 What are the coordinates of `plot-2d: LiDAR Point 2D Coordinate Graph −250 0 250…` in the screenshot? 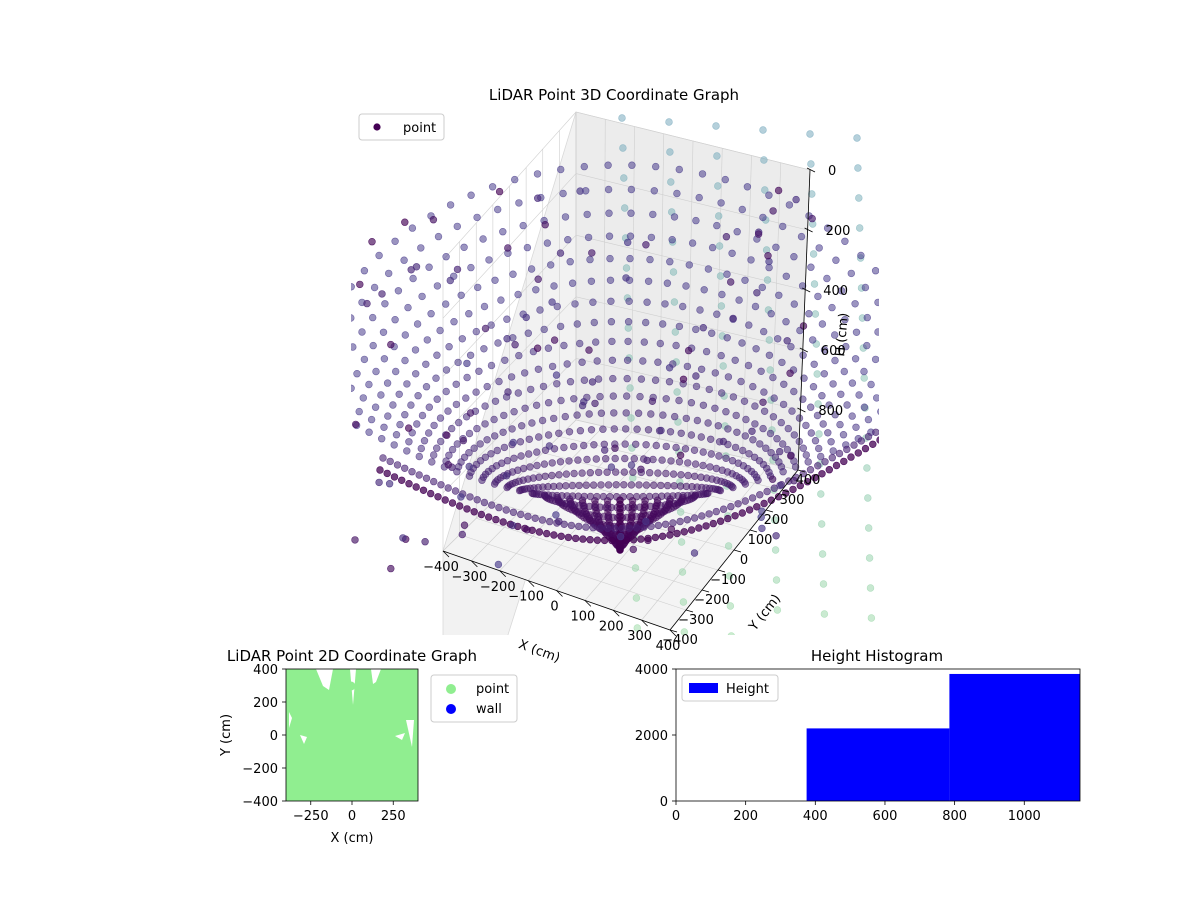 It's located at (368, 746).